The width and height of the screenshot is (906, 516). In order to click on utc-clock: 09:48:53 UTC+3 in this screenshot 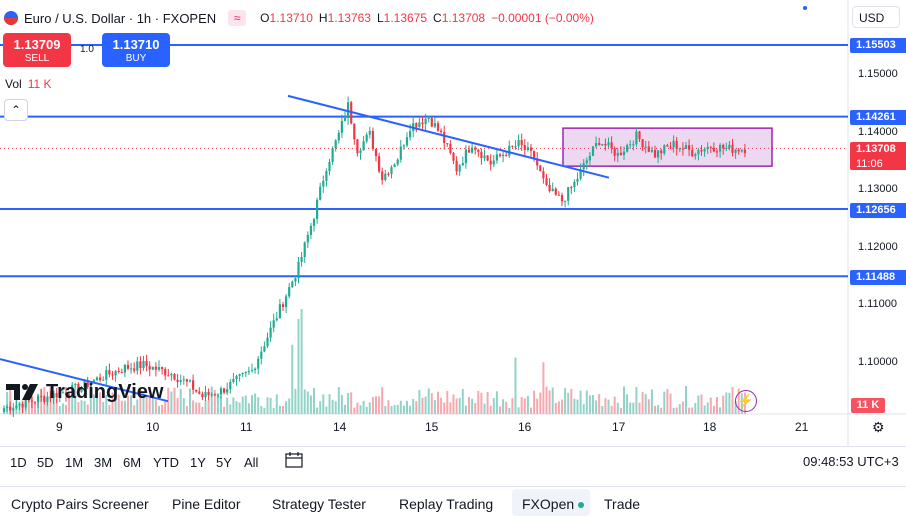, I will do `click(851, 461)`.